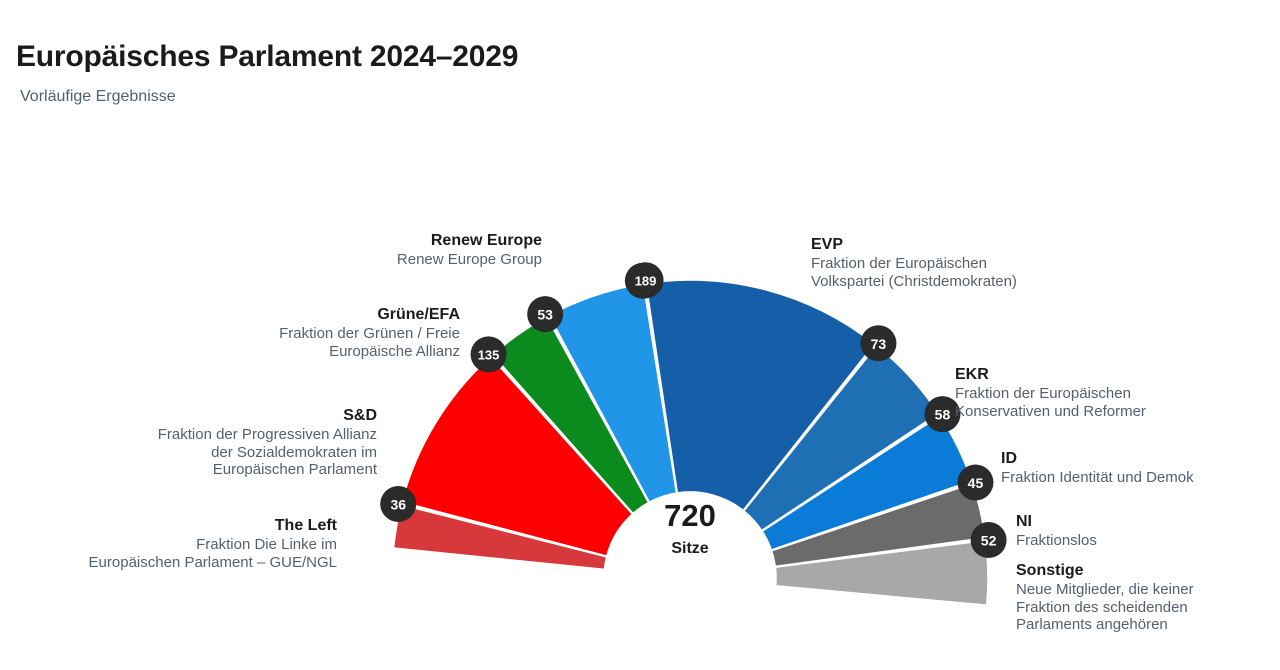 The width and height of the screenshot is (1280, 670). I want to click on group-name-ekr: EKR, so click(972, 374).